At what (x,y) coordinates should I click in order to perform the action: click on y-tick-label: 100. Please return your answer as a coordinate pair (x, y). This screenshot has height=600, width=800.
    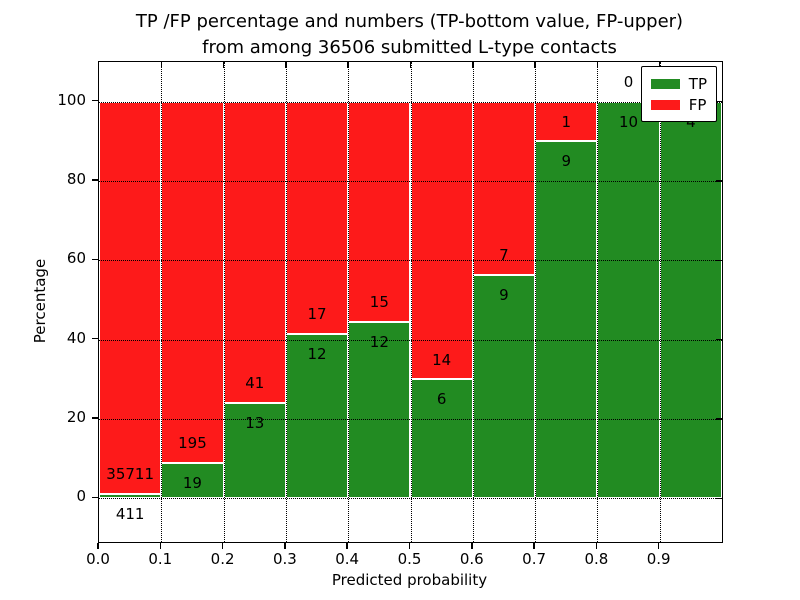
    Looking at the image, I should click on (71, 99).